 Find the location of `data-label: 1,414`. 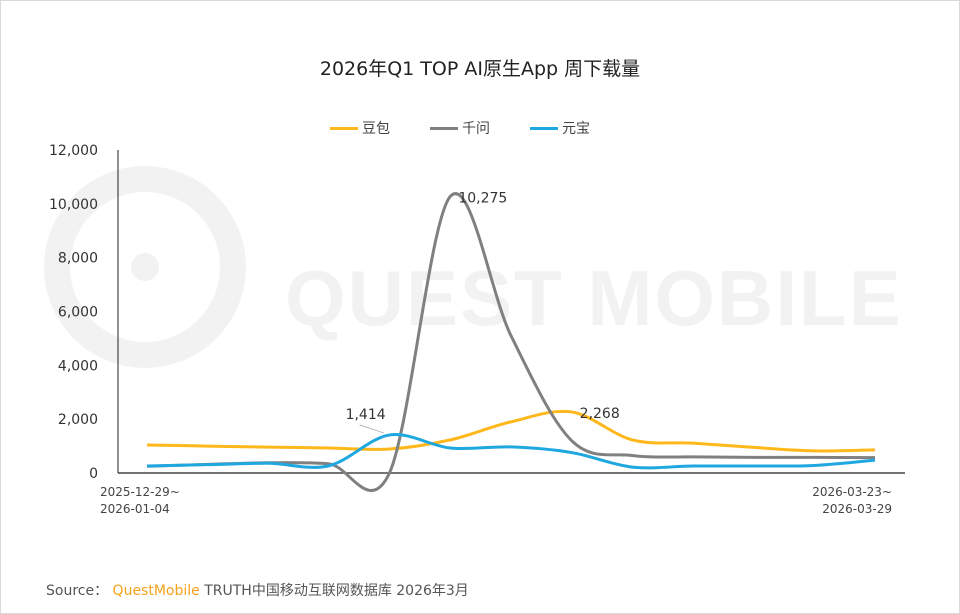

data-label: 1,414 is located at coordinates (366, 415).